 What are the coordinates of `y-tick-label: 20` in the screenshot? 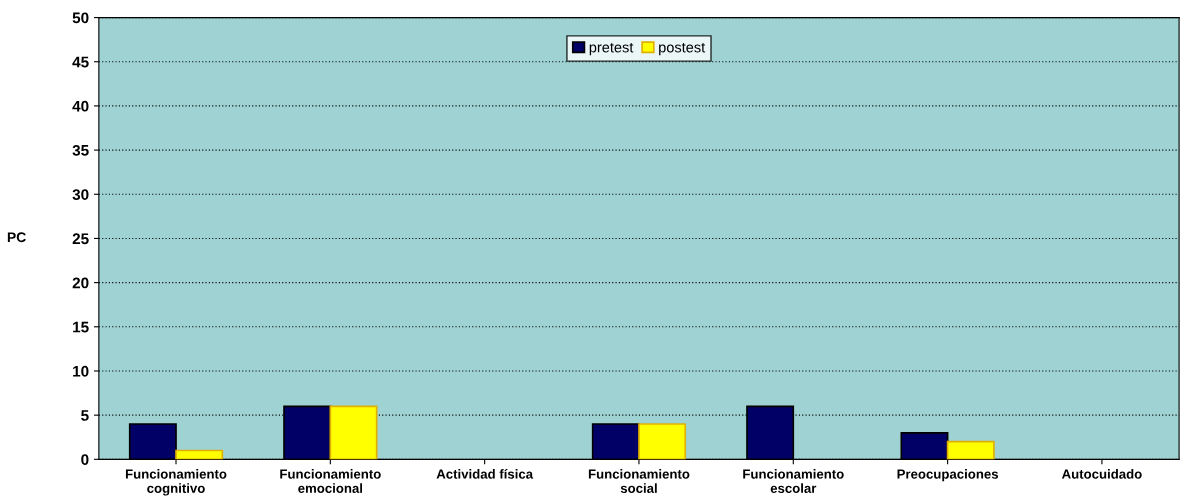 It's located at (80, 283).